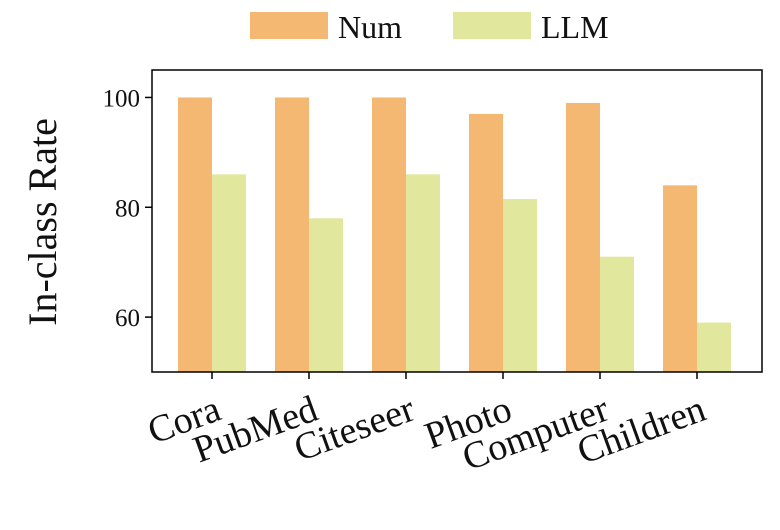  What do you see at coordinates (389, 235) in the screenshot?
I see `bar-num-citeseer` at bounding box center [389, 235].